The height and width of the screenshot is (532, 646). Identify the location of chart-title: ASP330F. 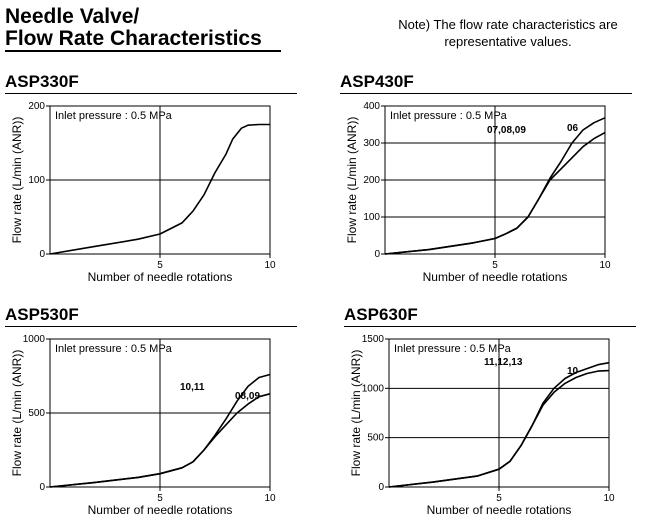
(42, 81).